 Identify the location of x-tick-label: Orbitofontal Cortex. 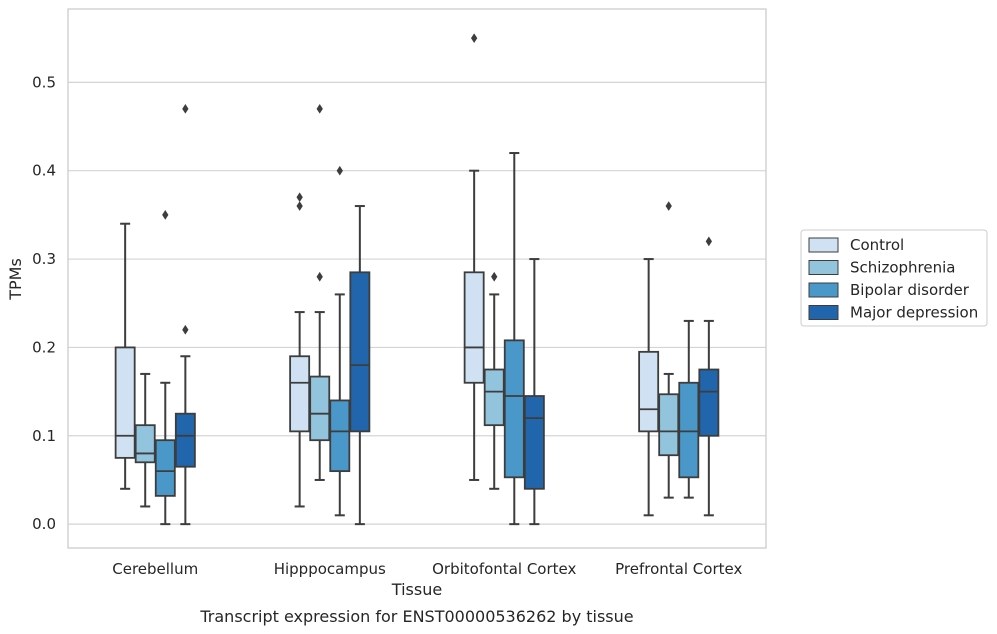
(504, 569).